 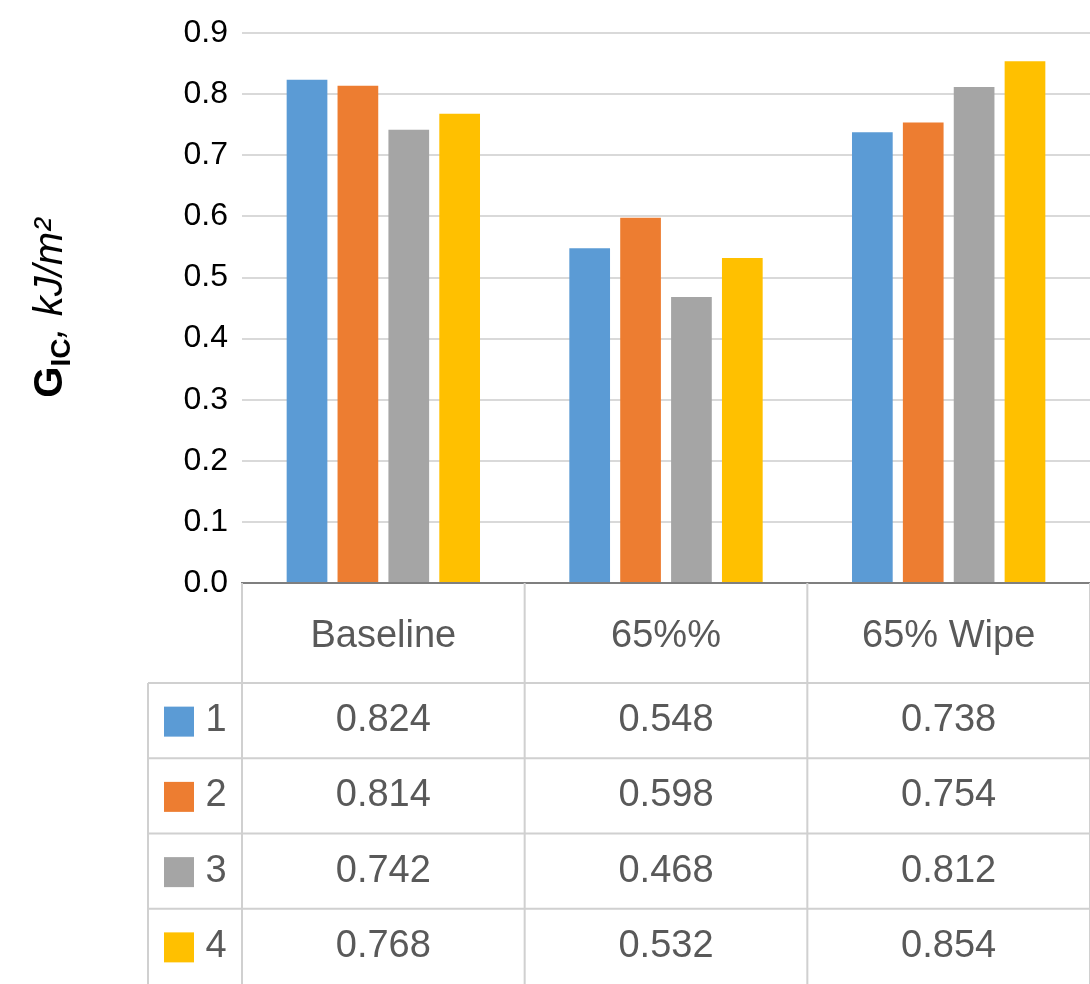 What do you see at coordinates (216, 943) in the screenshot?
I see `legend-label: 4` at bounding box center [216, 943].